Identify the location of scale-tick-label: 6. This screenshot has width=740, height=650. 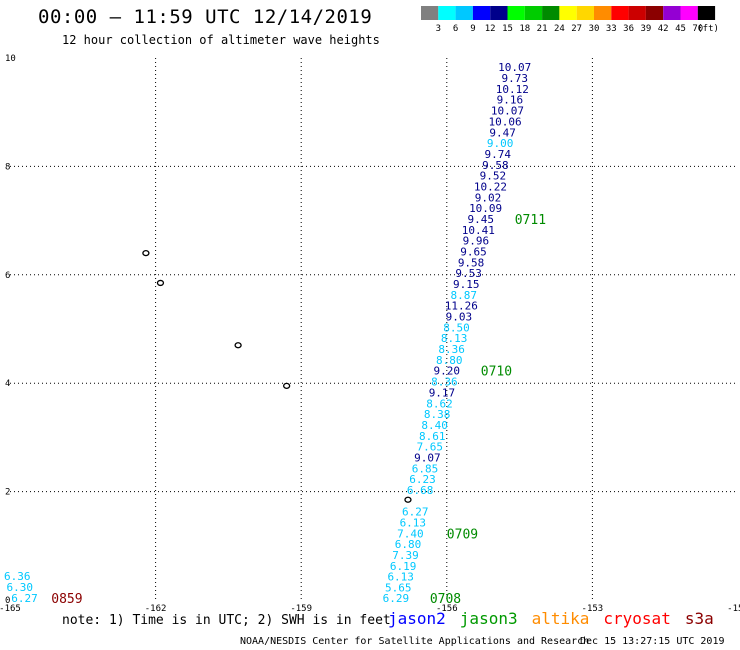
(455, 28).